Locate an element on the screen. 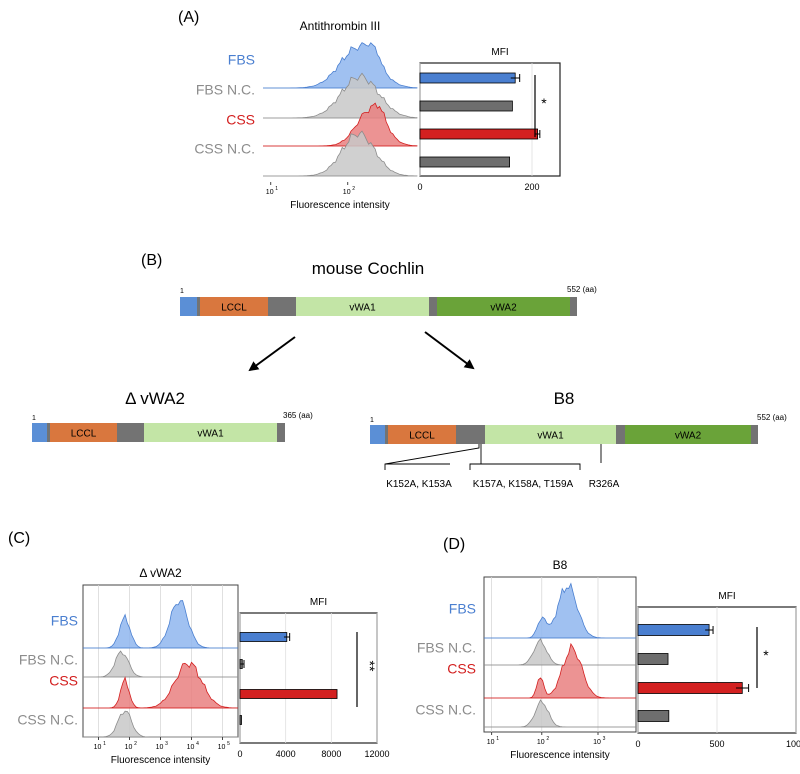 This screenshot has height=774, width=800. mutation-label: K152A, K153A is located at coordinates (419, 484).